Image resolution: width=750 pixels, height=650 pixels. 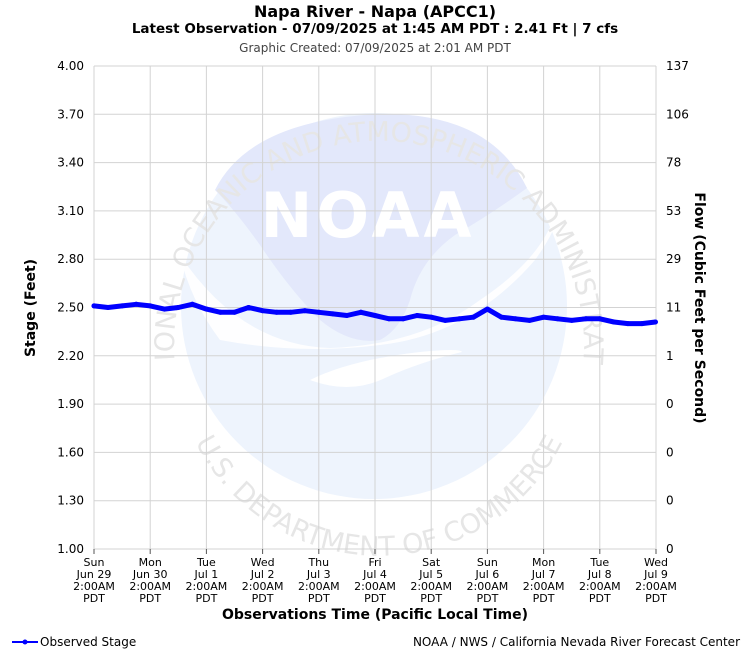 What do you see at coordinates (375, 11) in the screenshot?
I see `chart-title: Napa River - Napa (APCC1)` at bounding box center [375, 11].